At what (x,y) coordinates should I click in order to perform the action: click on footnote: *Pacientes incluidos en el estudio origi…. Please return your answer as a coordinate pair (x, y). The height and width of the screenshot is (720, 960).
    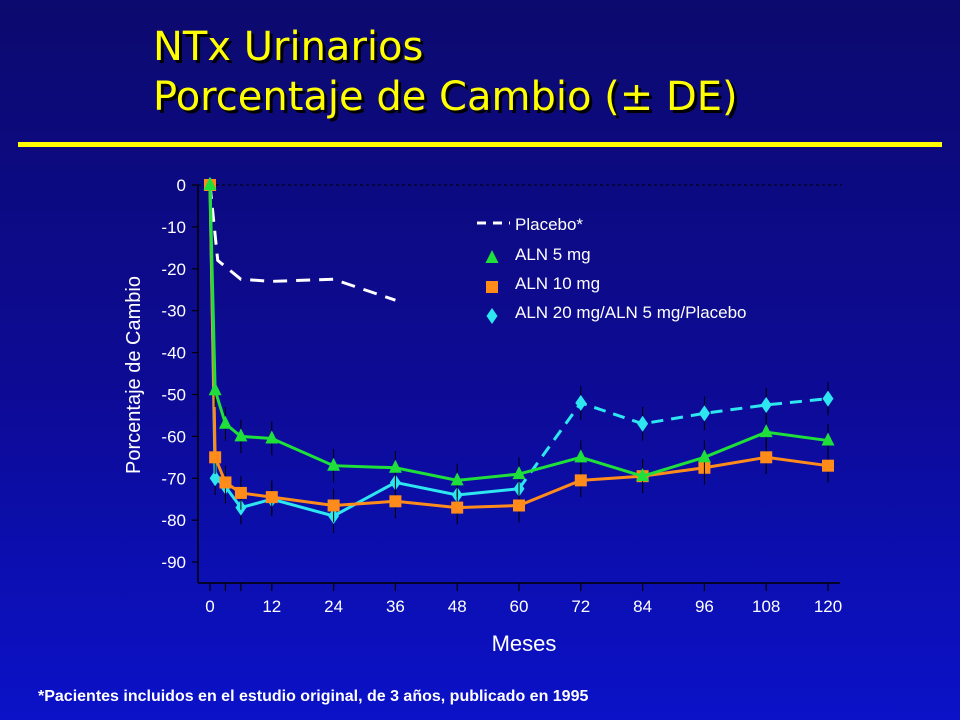
    Looking at the image, I should click on (313, 696).